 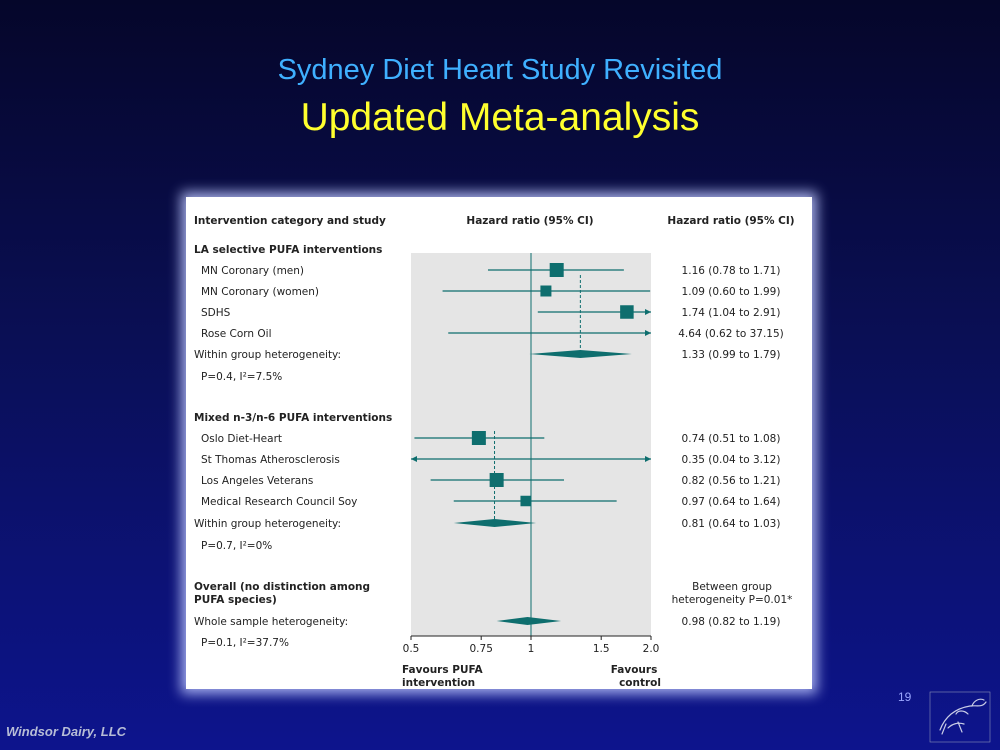 What do you see at coordinates (241, 439) in the screenshot?
I see `study-name: Oslo Diet-Heart` at bounding box center [241, 439].